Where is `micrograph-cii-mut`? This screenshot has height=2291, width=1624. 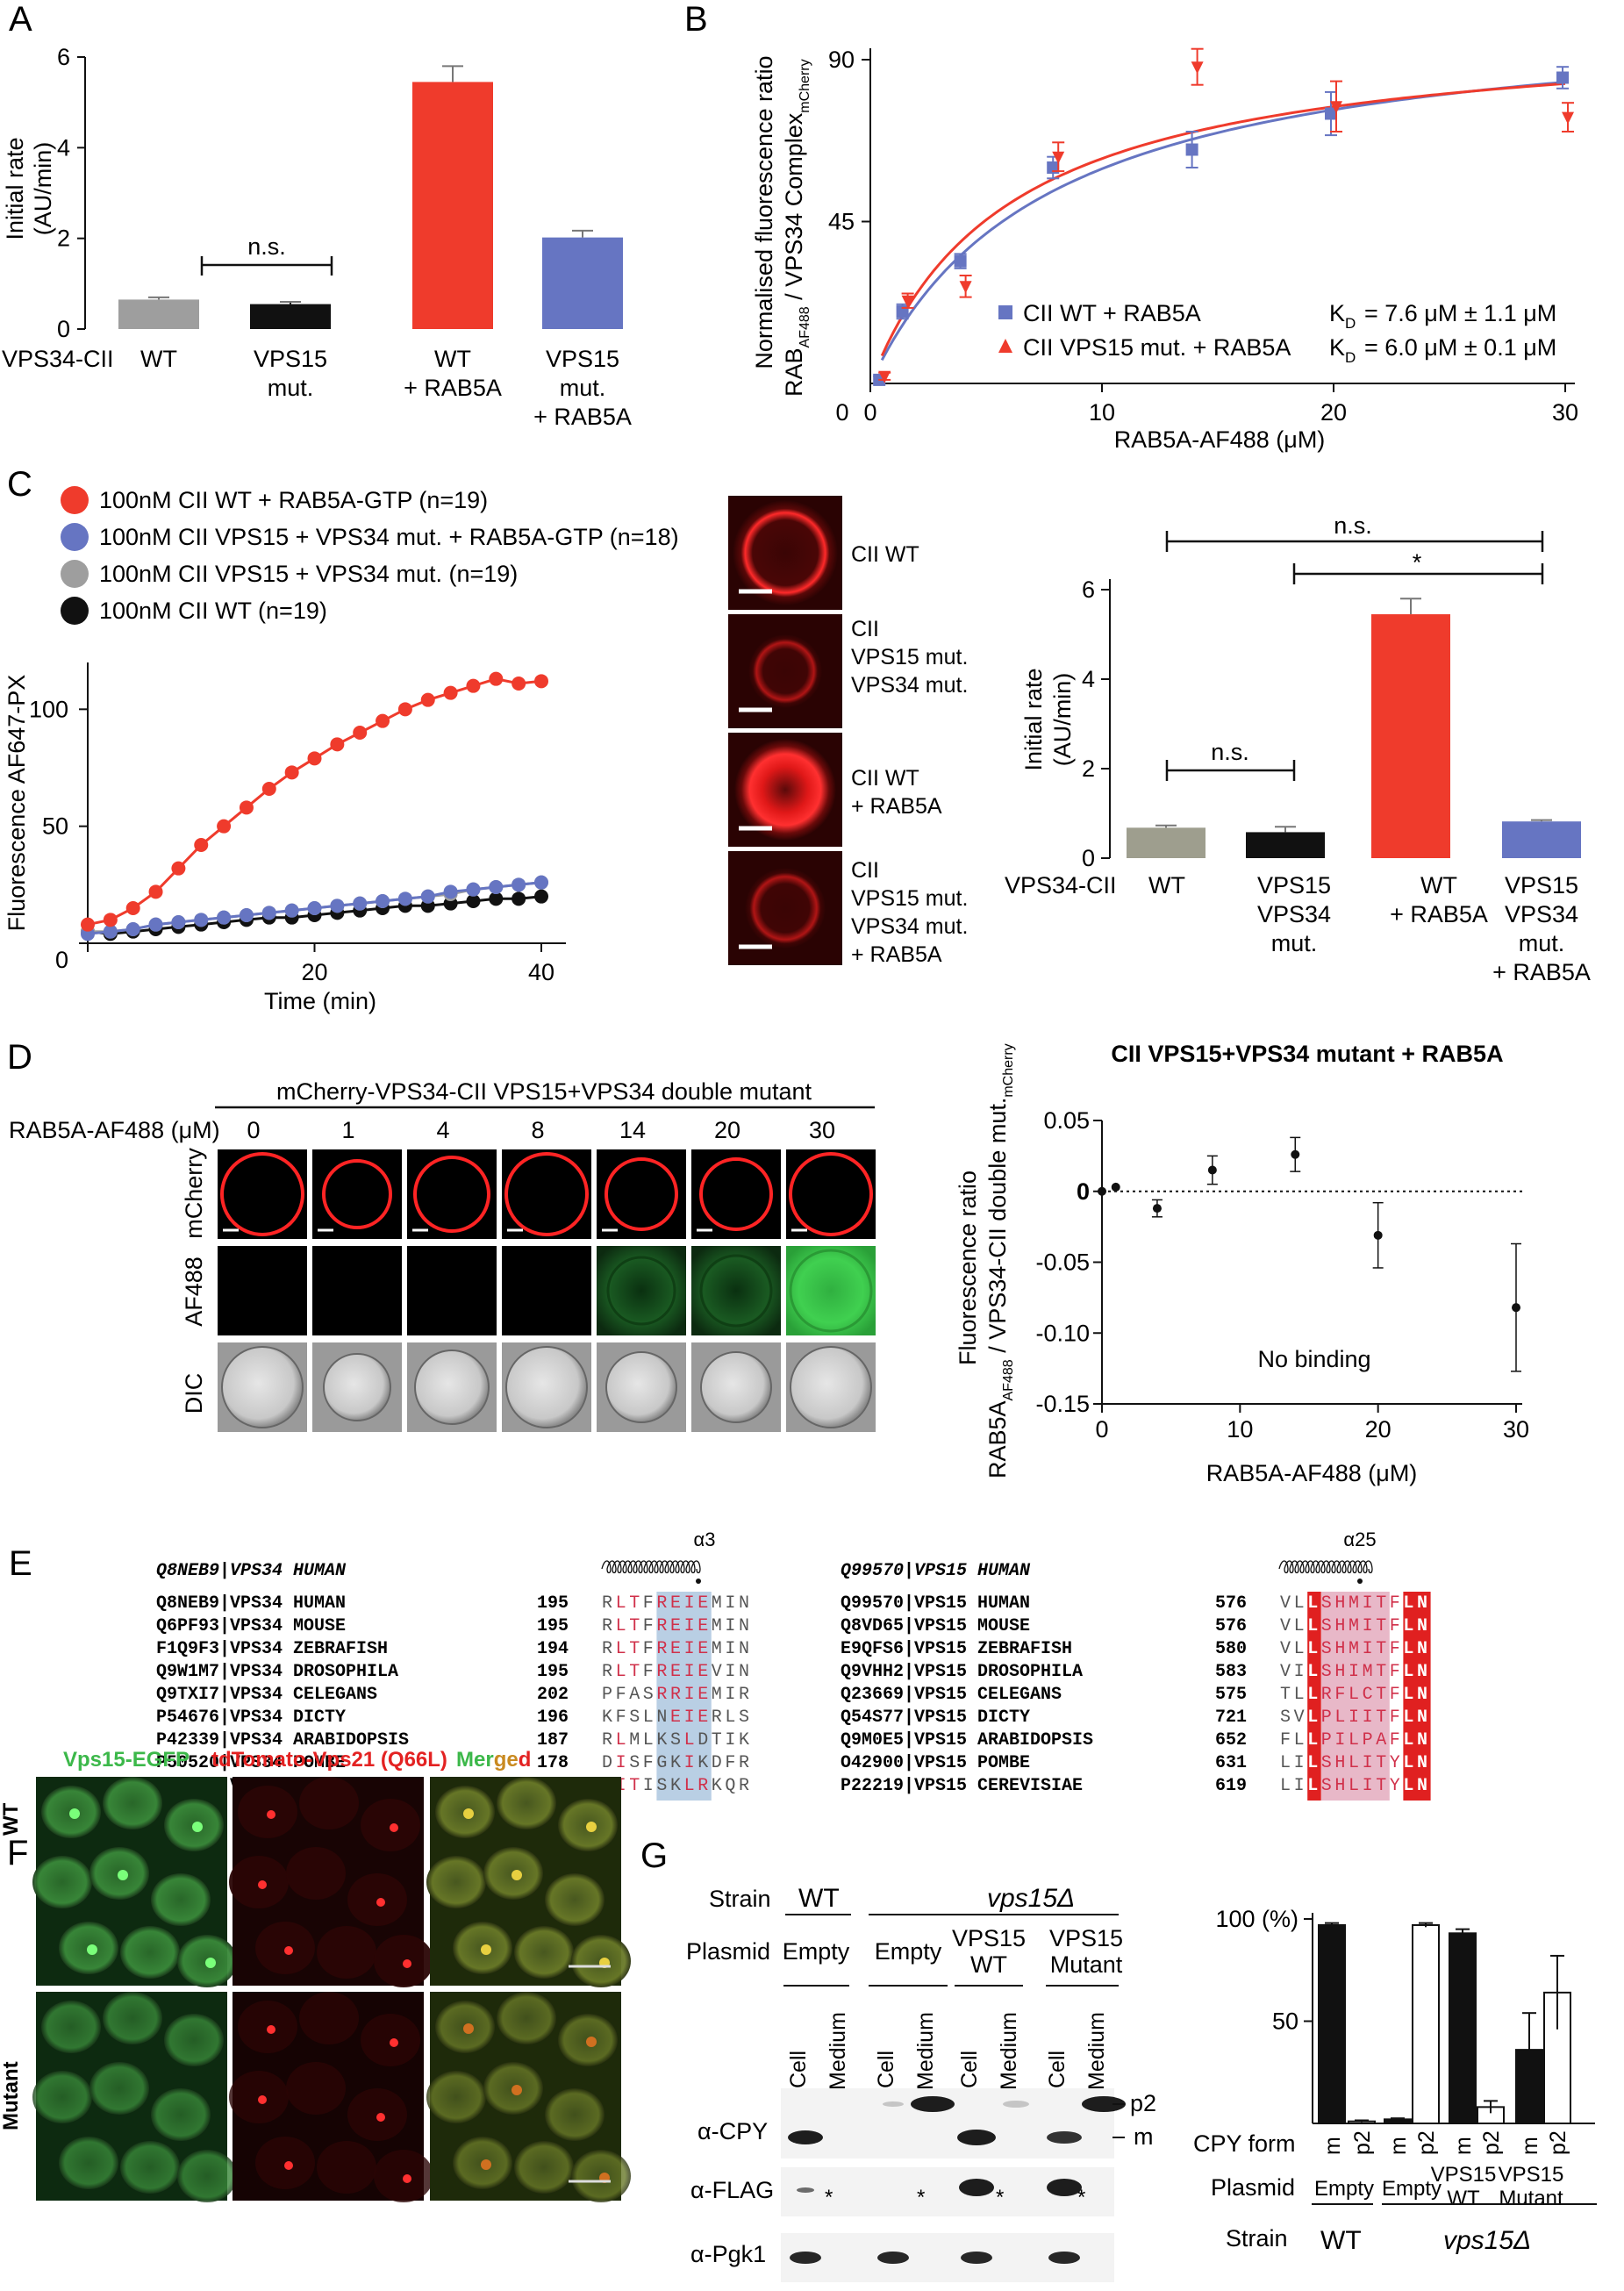
micrograph-cii-mut is located at coordinates (785, 671).